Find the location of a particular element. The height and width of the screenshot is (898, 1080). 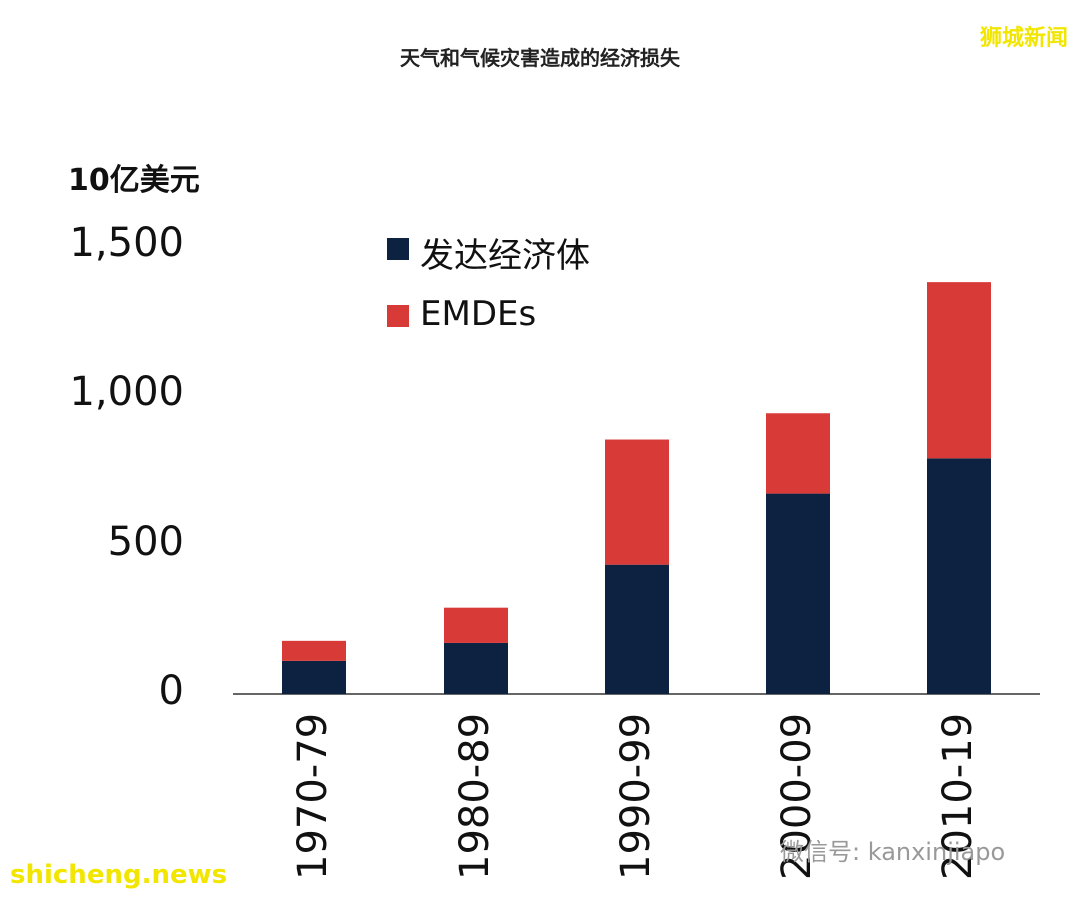

x-tick-label: 1980-89 is located at coordinates (475, 796).